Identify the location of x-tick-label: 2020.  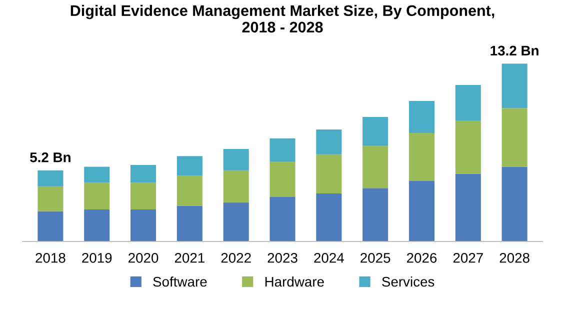
(143, 257).